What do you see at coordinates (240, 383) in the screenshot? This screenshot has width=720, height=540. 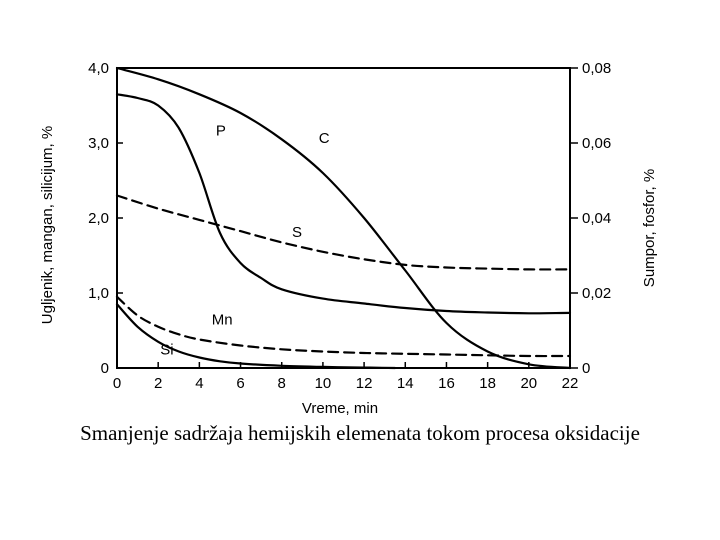 I see `x-tick-label: 6` at bounding box center [240, 383].